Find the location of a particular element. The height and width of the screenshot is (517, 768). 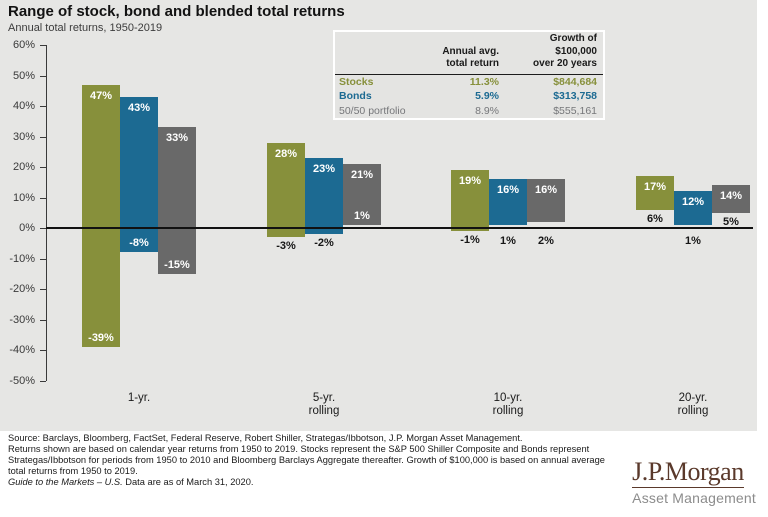

y-tick-label: -30% is located at coordinates (22, 319).